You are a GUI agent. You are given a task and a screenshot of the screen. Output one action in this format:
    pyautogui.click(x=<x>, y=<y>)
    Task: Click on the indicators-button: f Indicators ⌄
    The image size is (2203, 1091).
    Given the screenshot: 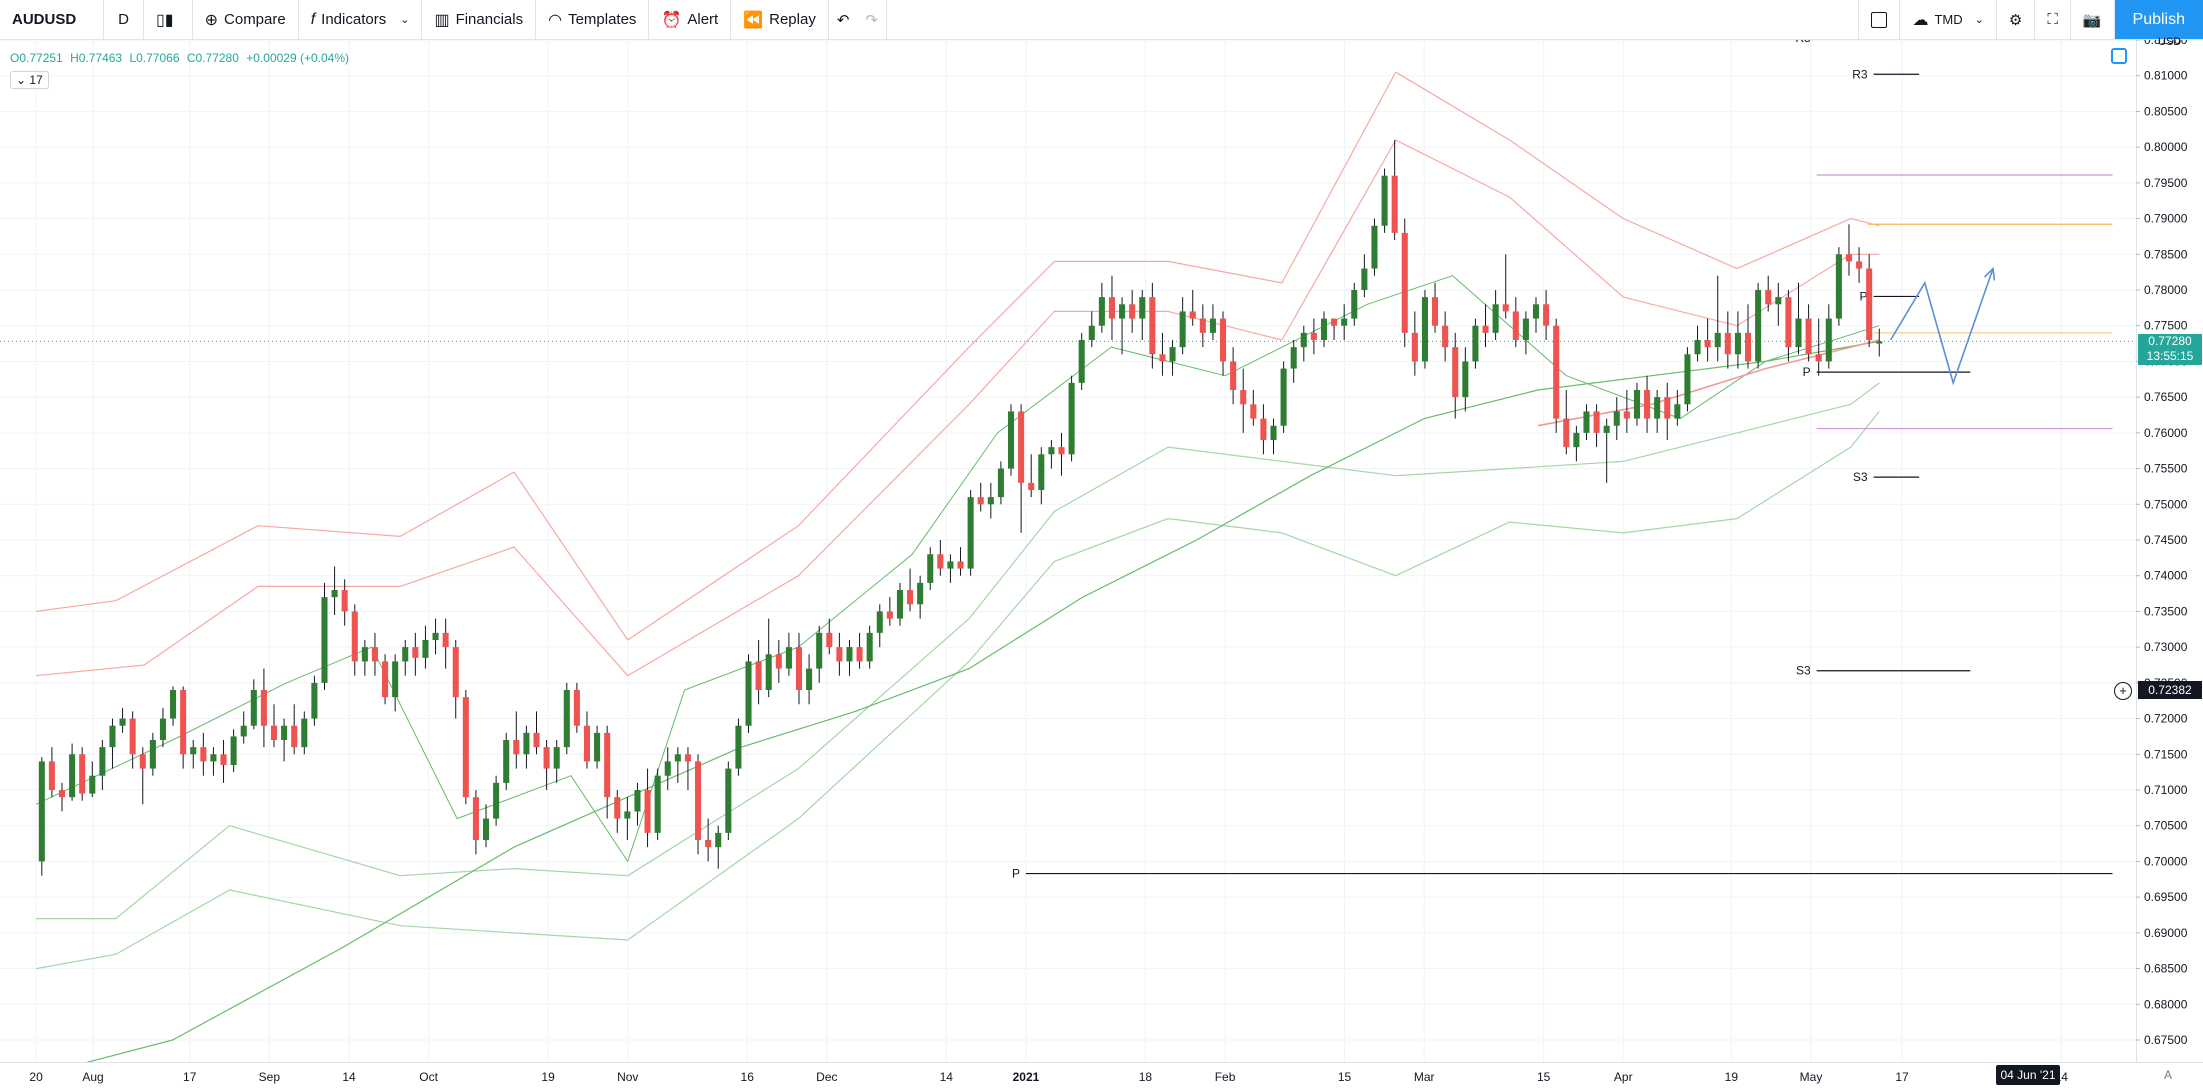 What is the action you would take?
    pyautogui.click(x=361, y=19)
    